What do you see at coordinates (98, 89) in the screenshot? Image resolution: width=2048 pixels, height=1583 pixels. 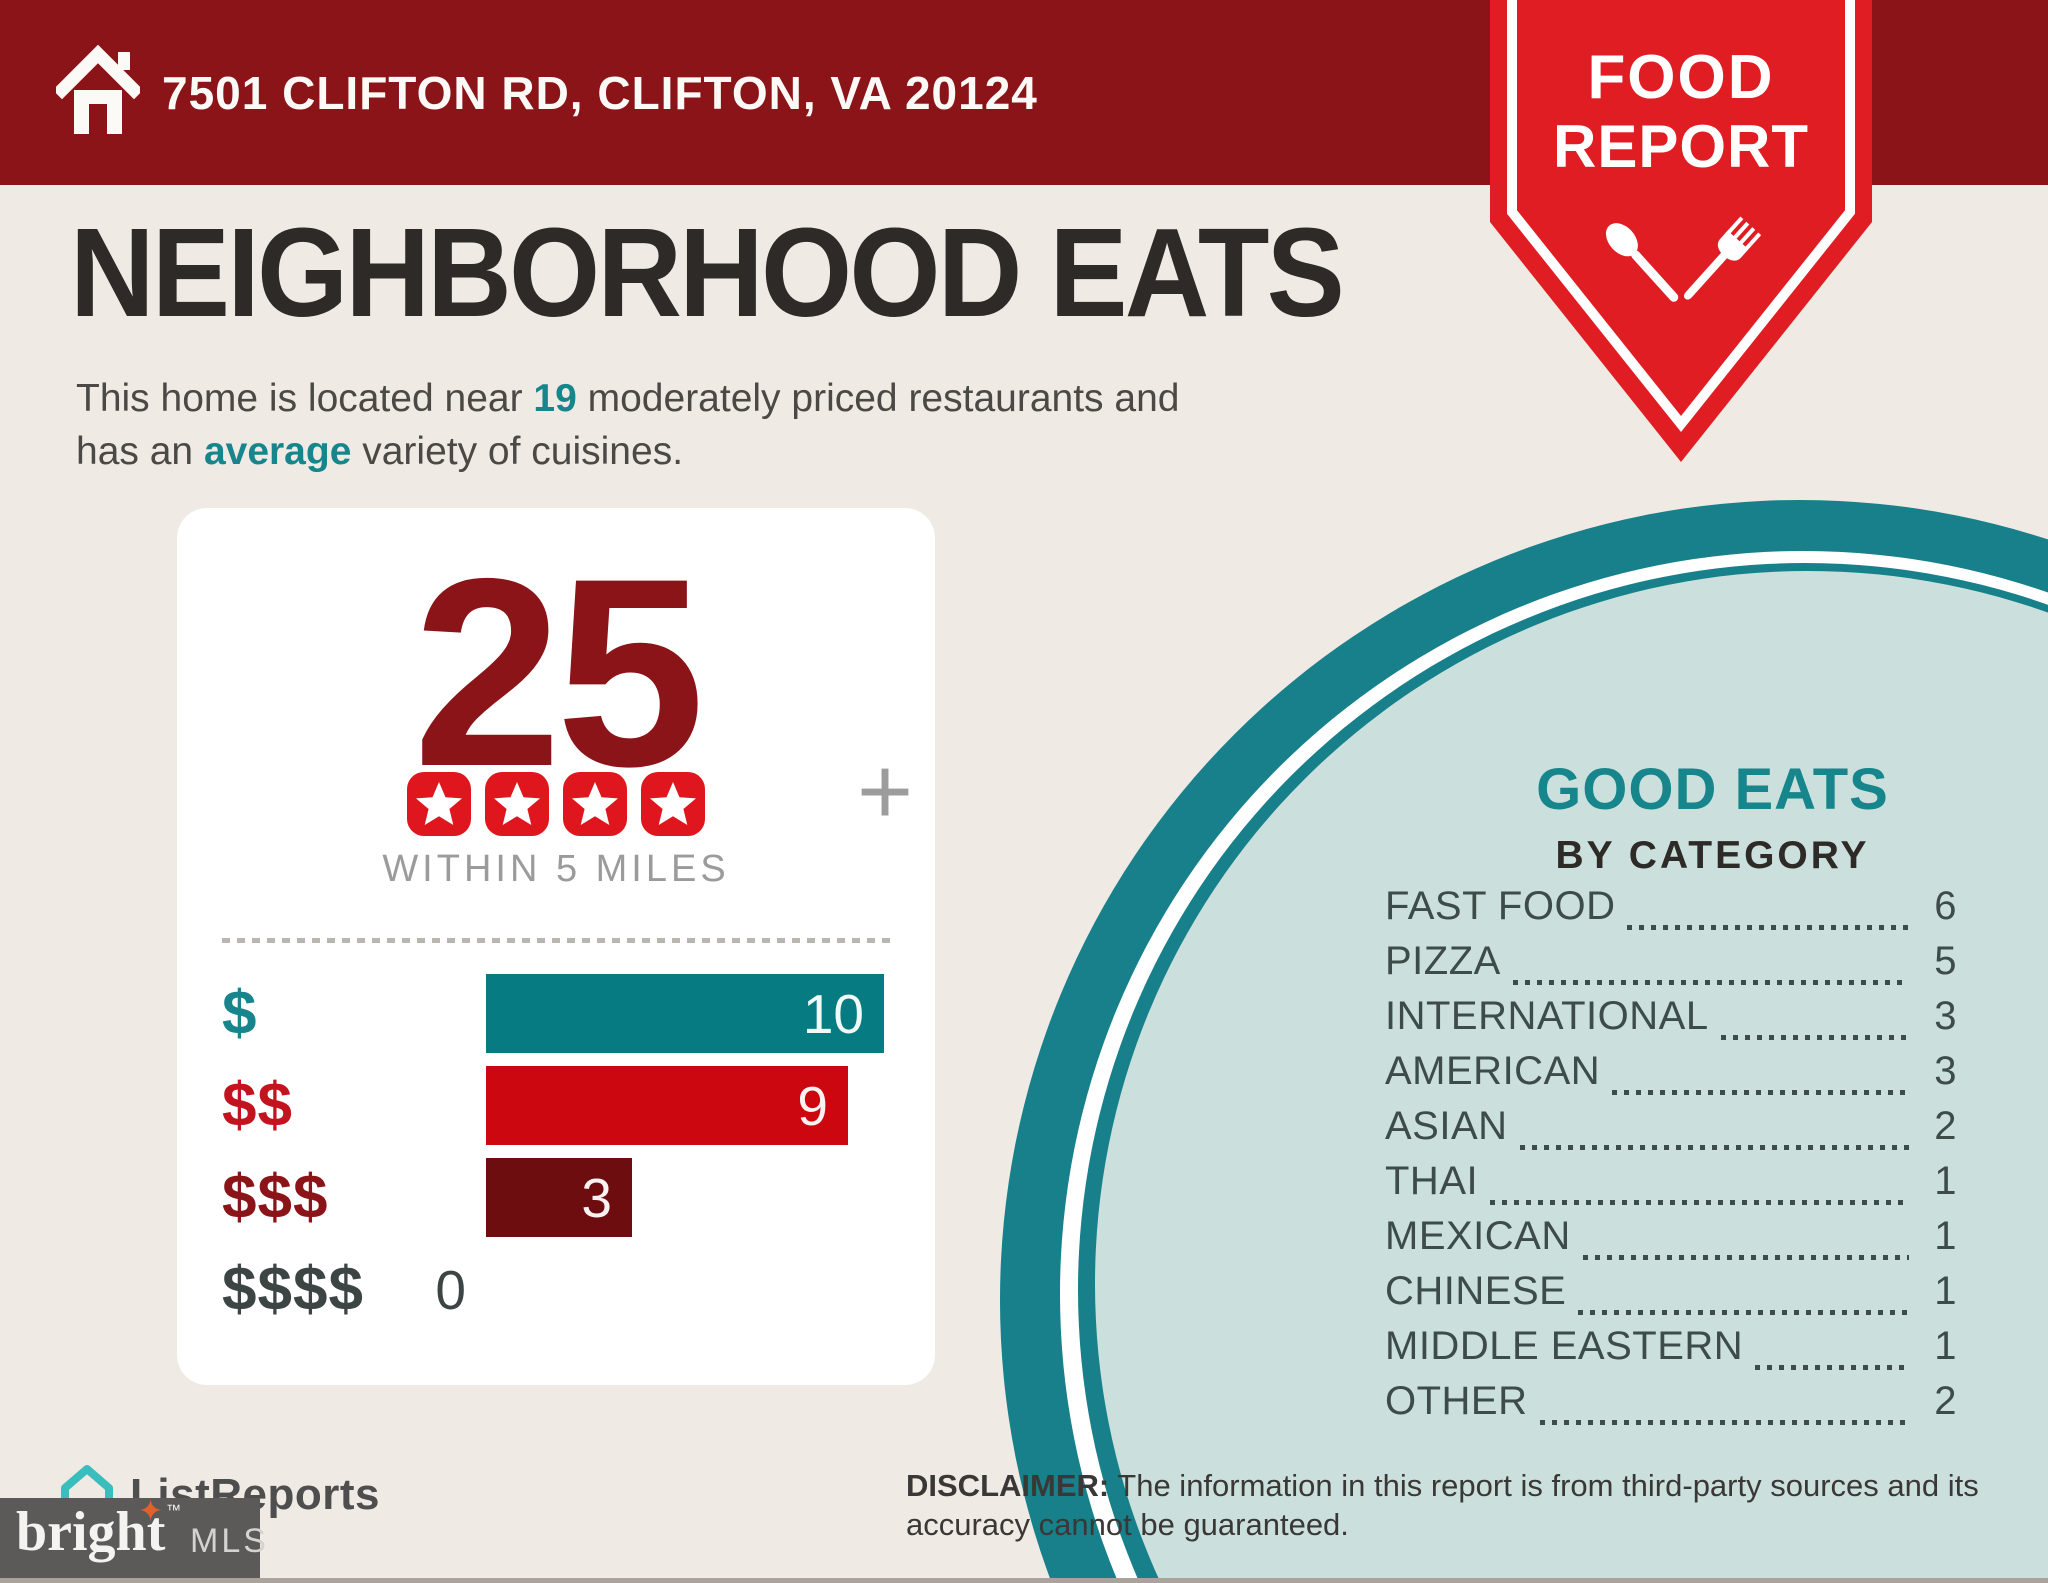 I see `home-icon` at bounding box center [98, 89].